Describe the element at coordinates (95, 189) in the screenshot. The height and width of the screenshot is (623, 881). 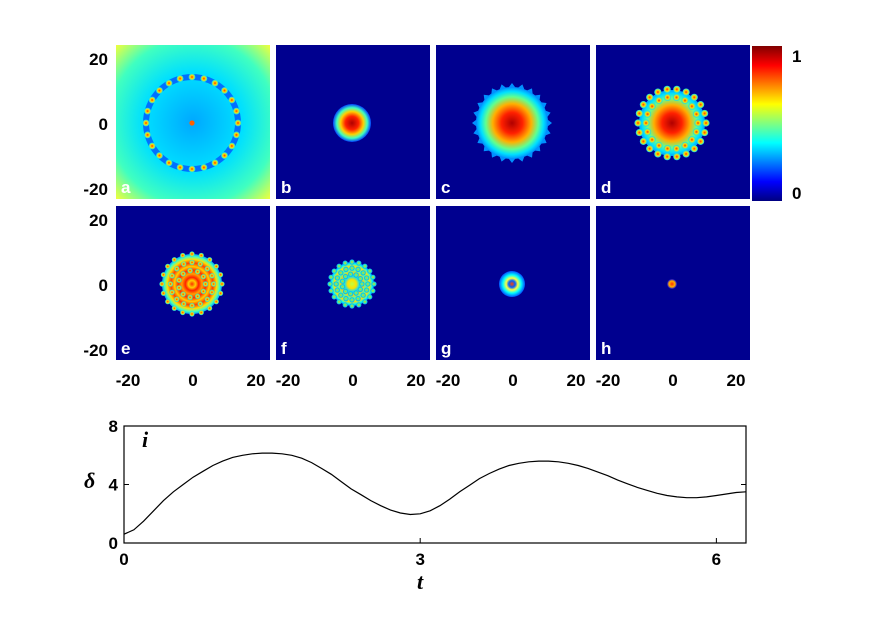
I see `y-tick-top-minus20: -20` at that location.